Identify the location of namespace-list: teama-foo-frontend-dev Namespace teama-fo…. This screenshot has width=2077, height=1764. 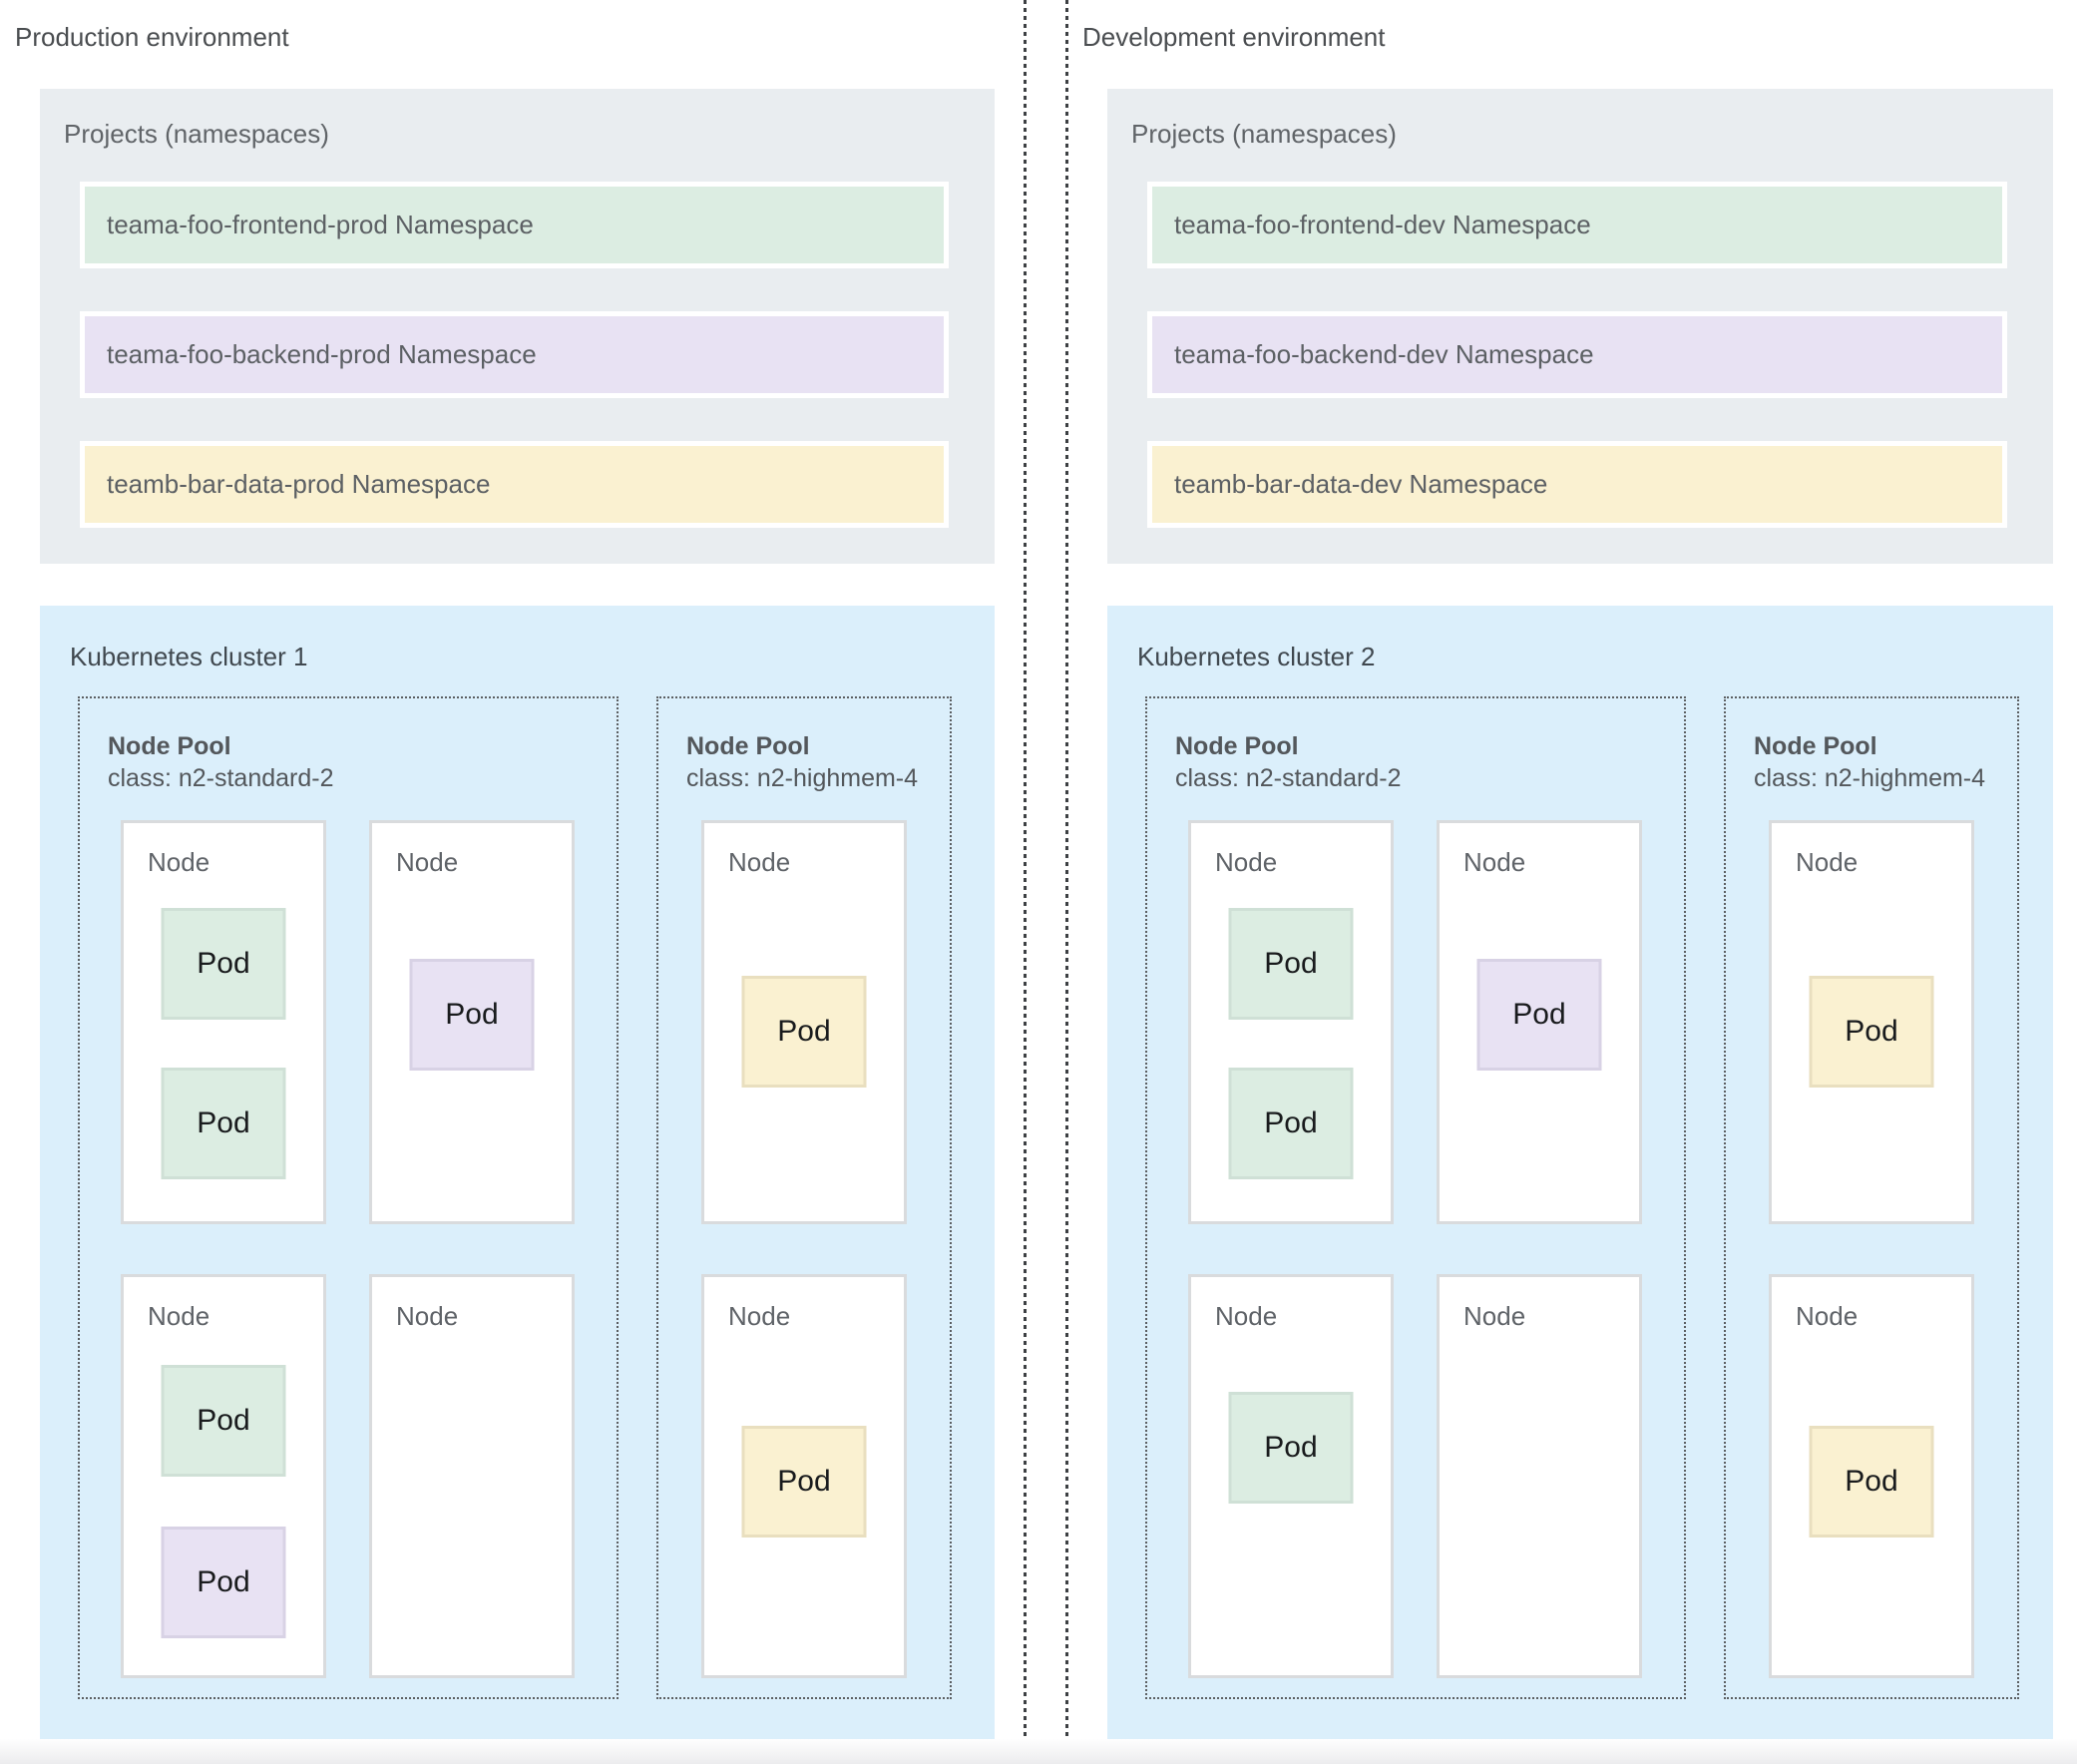
(1577, 376).